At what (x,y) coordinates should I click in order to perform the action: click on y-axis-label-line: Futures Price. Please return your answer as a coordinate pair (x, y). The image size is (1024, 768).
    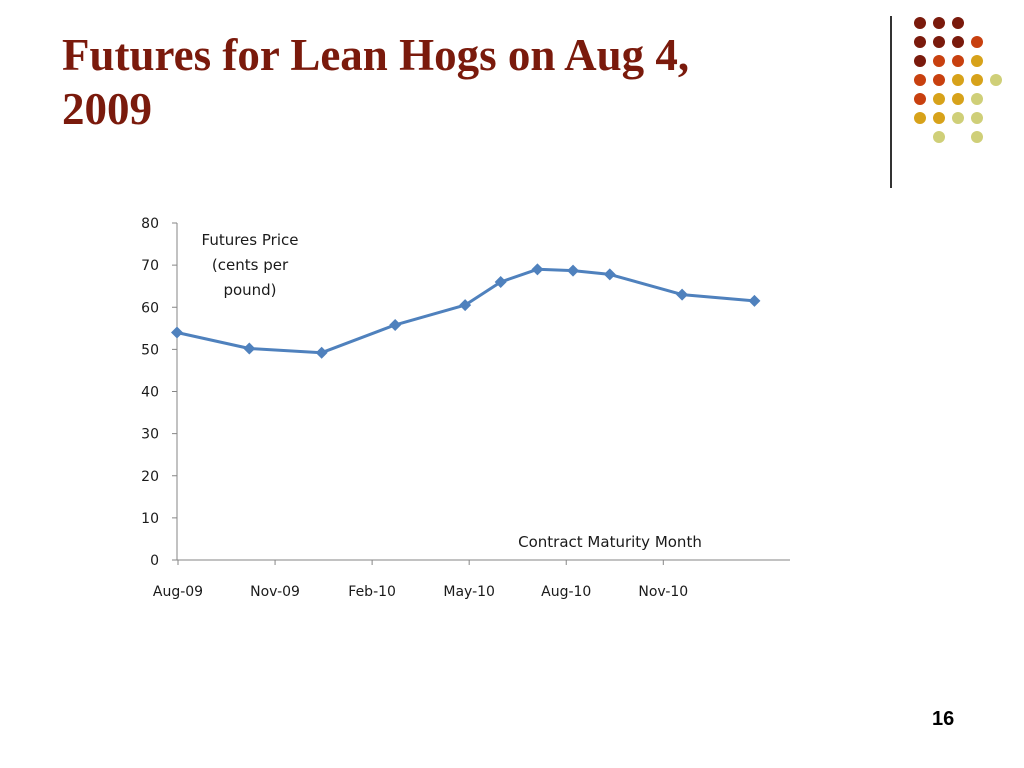
    Looking at the image, I should click on (250, 240).